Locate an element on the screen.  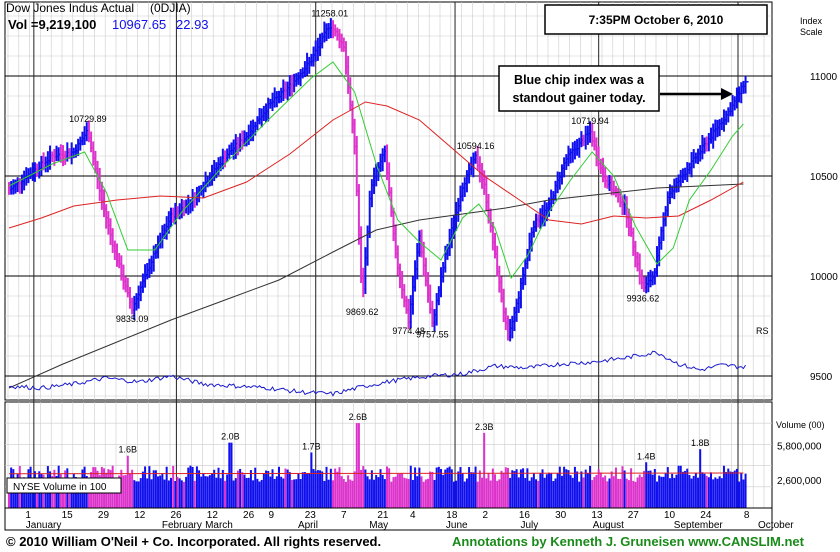
x-day-label: 8 is located at coordinates (747, 515).